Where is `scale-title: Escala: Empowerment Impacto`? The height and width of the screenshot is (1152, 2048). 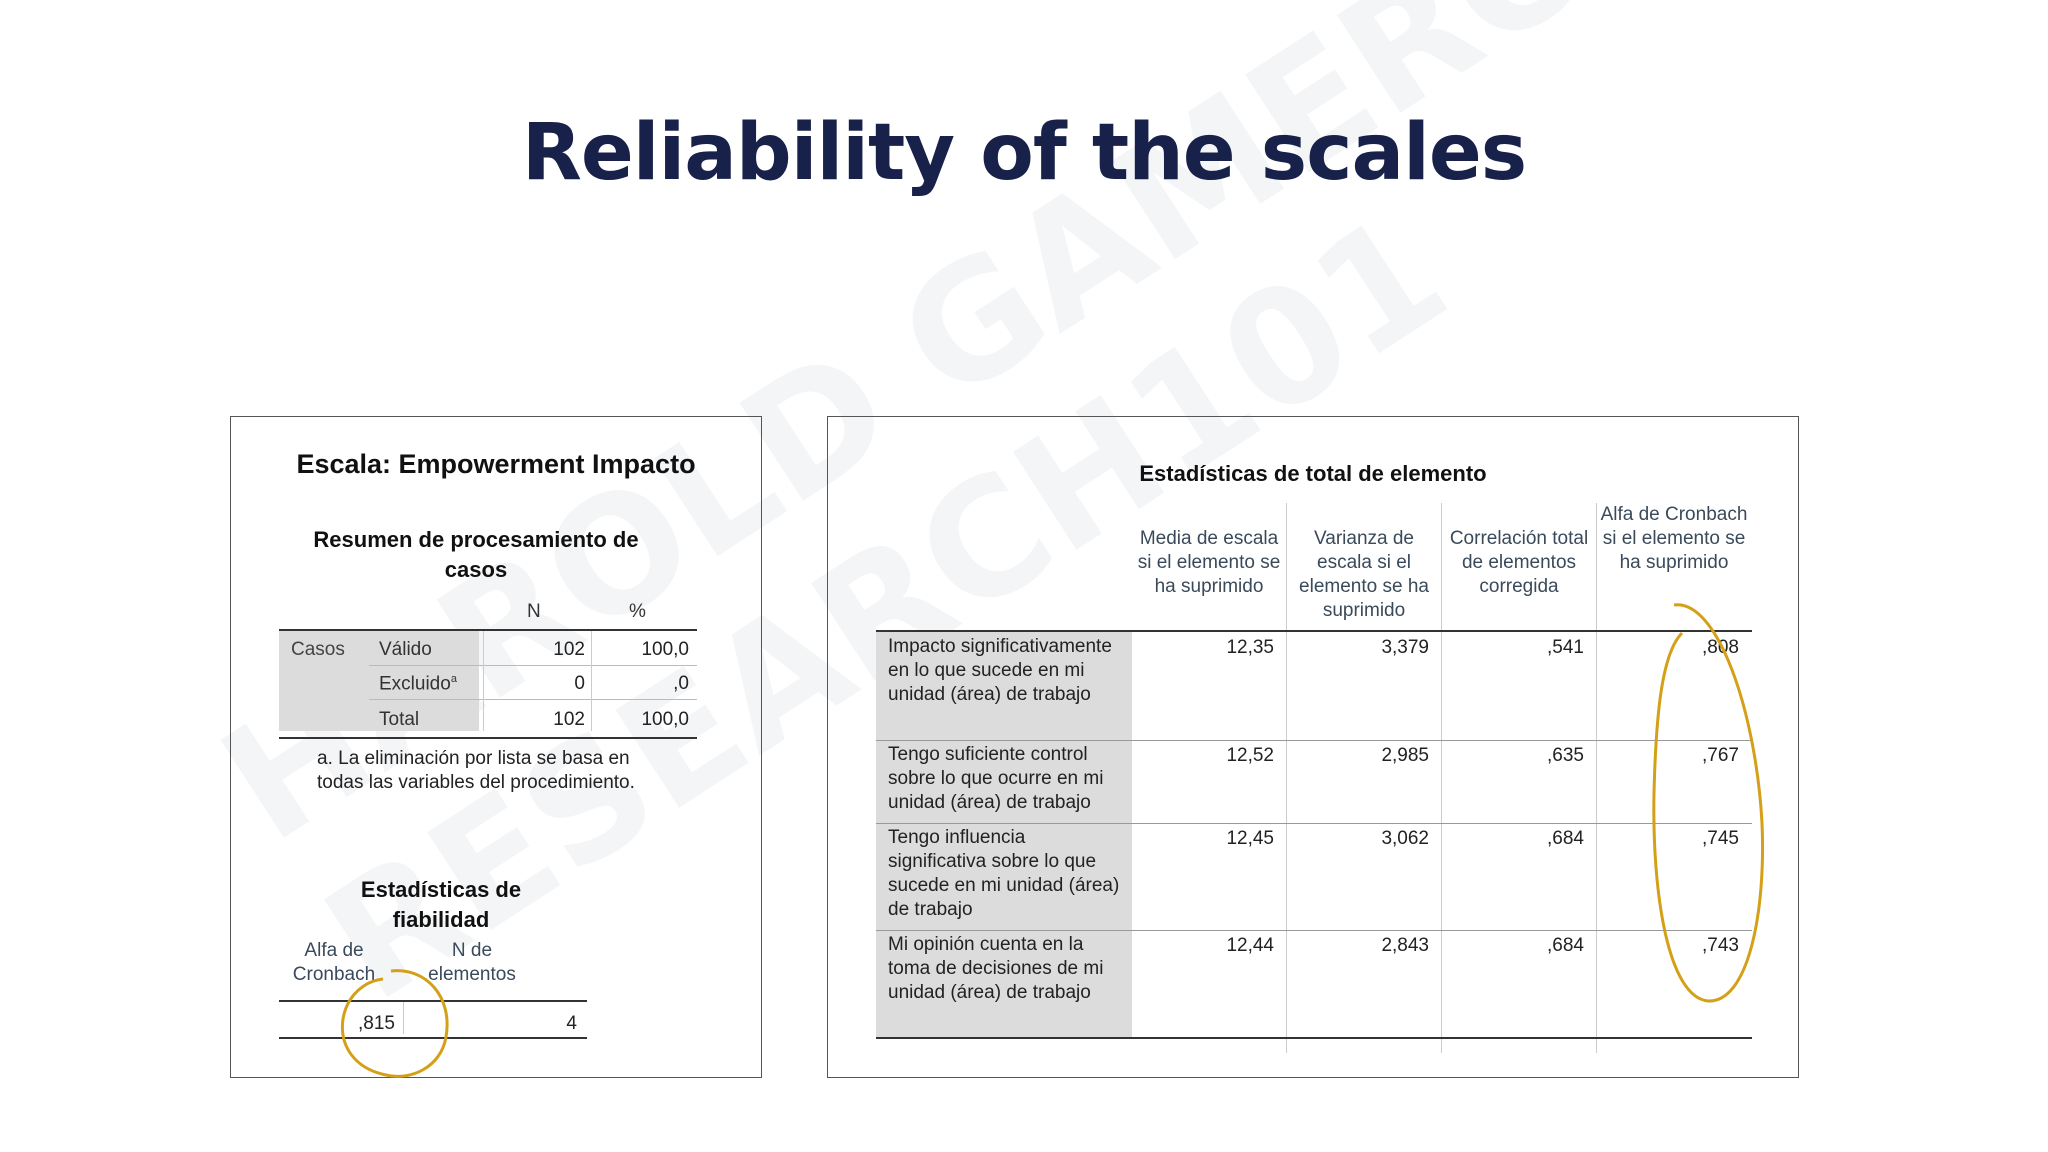
scale-title: Escala: Empowerment Impacto is located at coordinates (496, 464).